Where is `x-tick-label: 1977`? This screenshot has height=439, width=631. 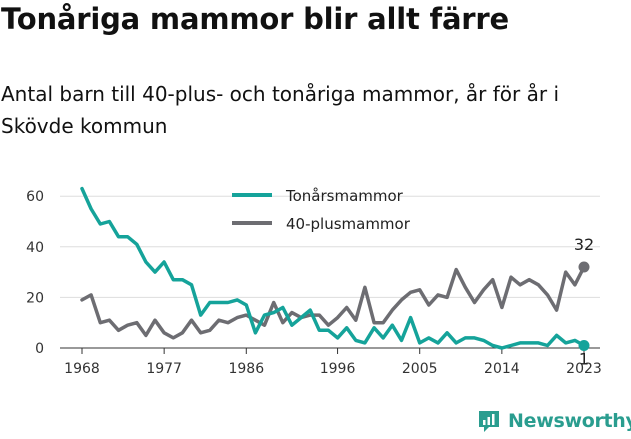 x-tick-label: 1977 is located at coordinates (164, 369).